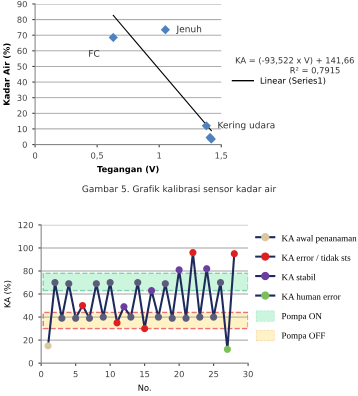  What do you see at coordinates (159, 155) in the screenshot?
I see `x-tick-label: 1` at bounding box center [159, 155].